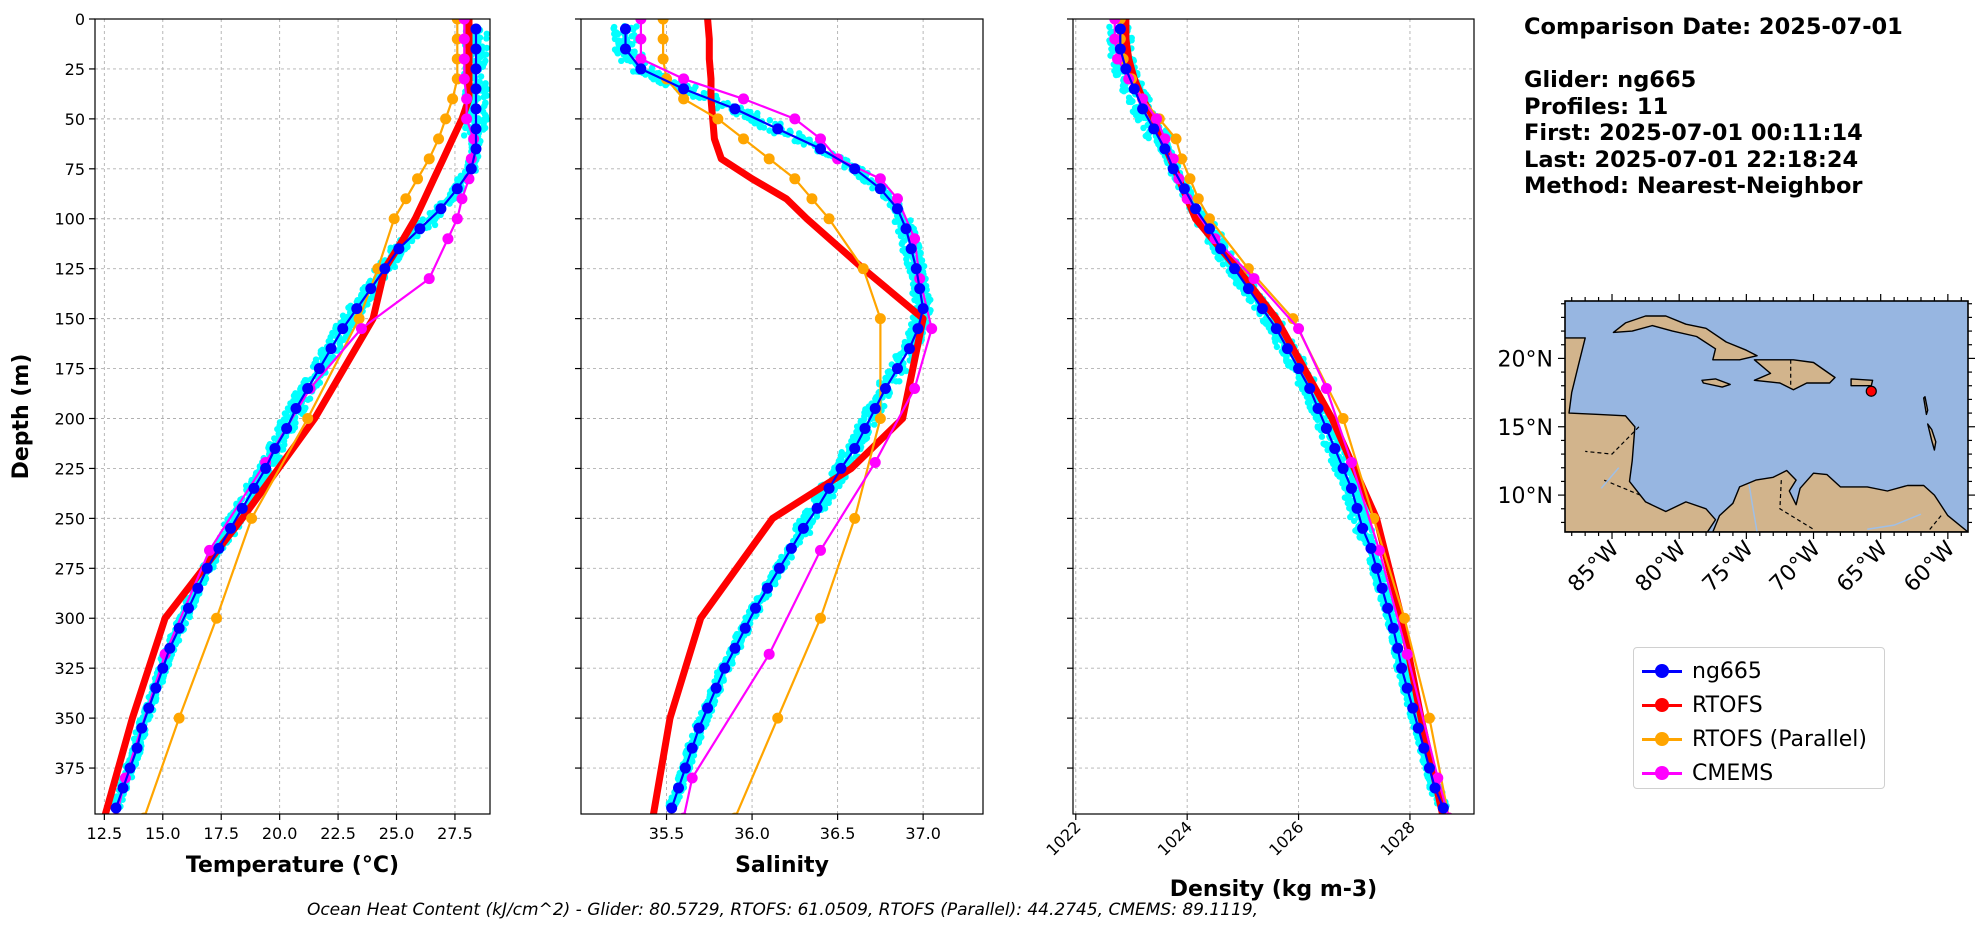 Image resolution: width=1982 pixels, height=934 pixels. I want to click on y-tick-label: 50, so click(75, 119).